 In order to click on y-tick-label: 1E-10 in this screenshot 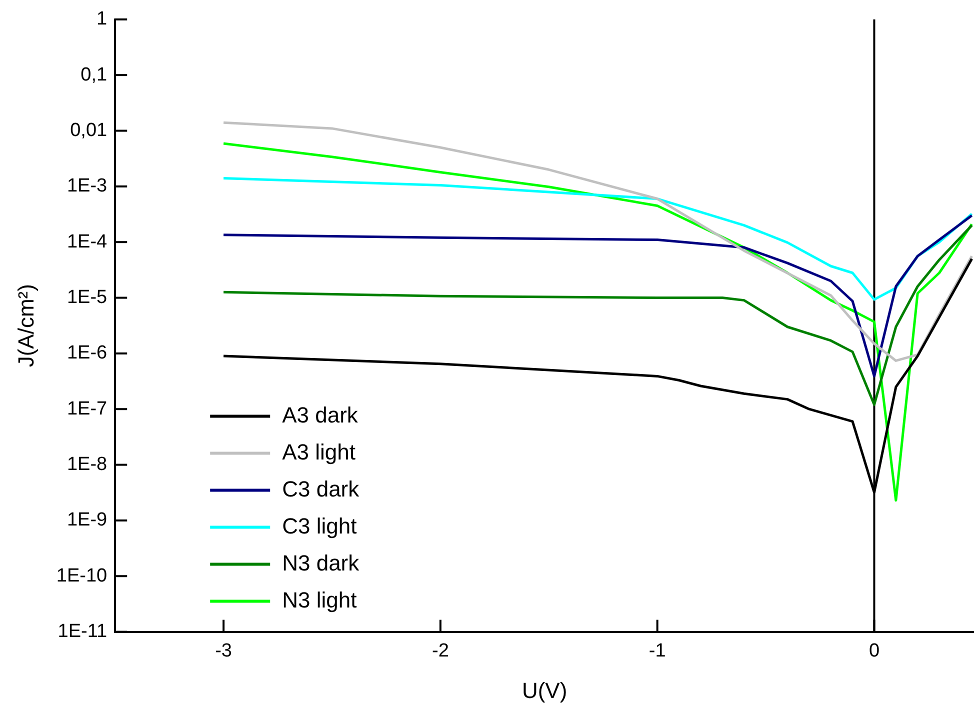, I will do `click(82, 575)`.